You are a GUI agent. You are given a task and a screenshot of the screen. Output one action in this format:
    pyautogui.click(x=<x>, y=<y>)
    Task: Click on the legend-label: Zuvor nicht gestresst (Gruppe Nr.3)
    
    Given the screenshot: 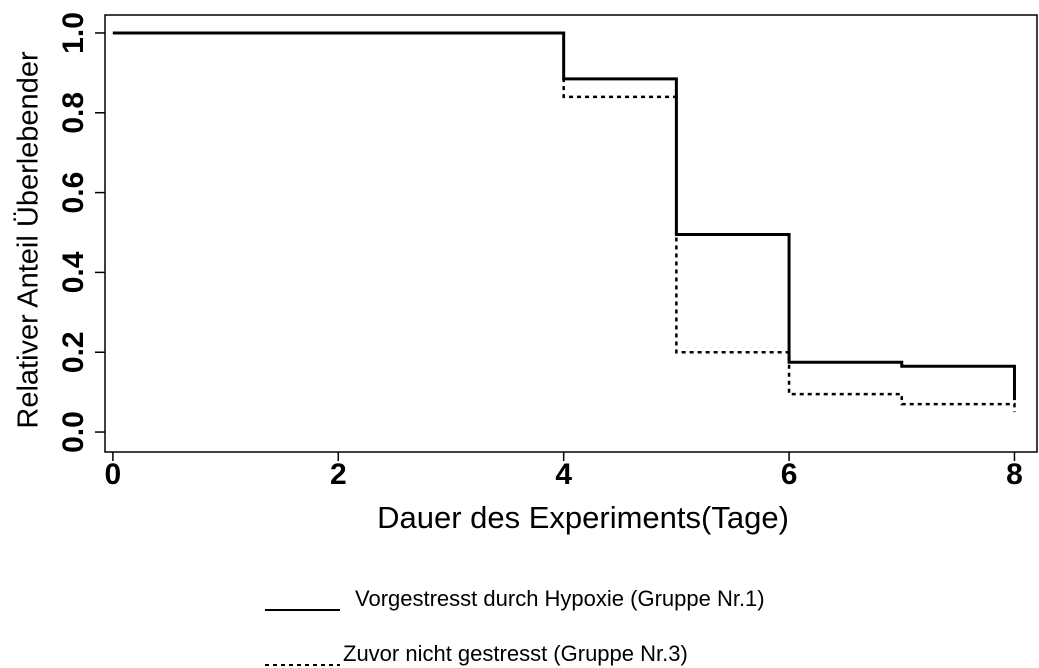 What is the action you would take?
    pyautogui.click(x=515, y=653)
    